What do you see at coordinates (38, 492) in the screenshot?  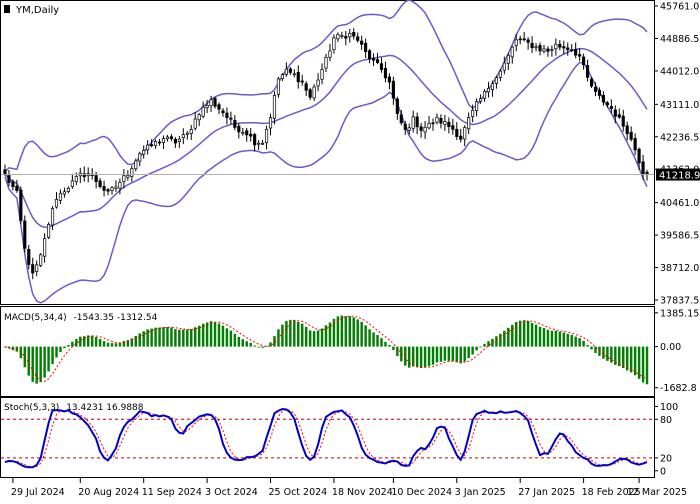 I see `time-tick-label: 29 Jul 2024` at bounding box center [38, 492].